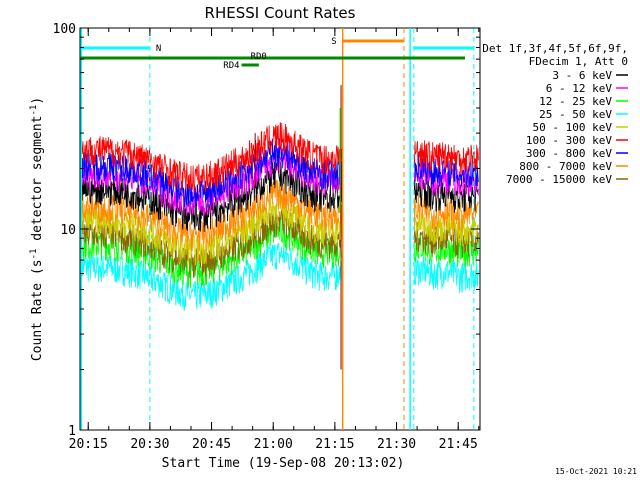 This screenshot has width=640, height=480. What do you see at coordinates (68, 230) in the screenshot?
I see `y-tick-label: 10` at bounding box center [68, 230].